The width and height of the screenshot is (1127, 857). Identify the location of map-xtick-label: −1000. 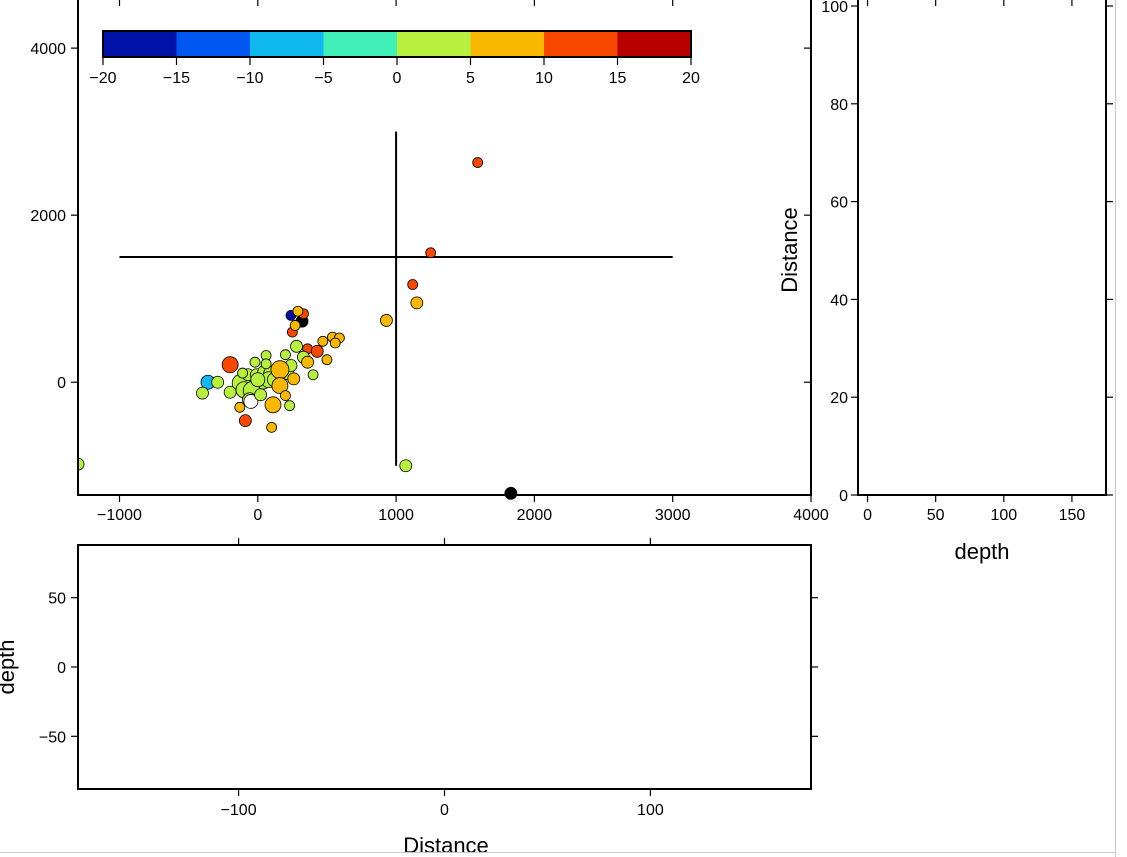
(119, 515).